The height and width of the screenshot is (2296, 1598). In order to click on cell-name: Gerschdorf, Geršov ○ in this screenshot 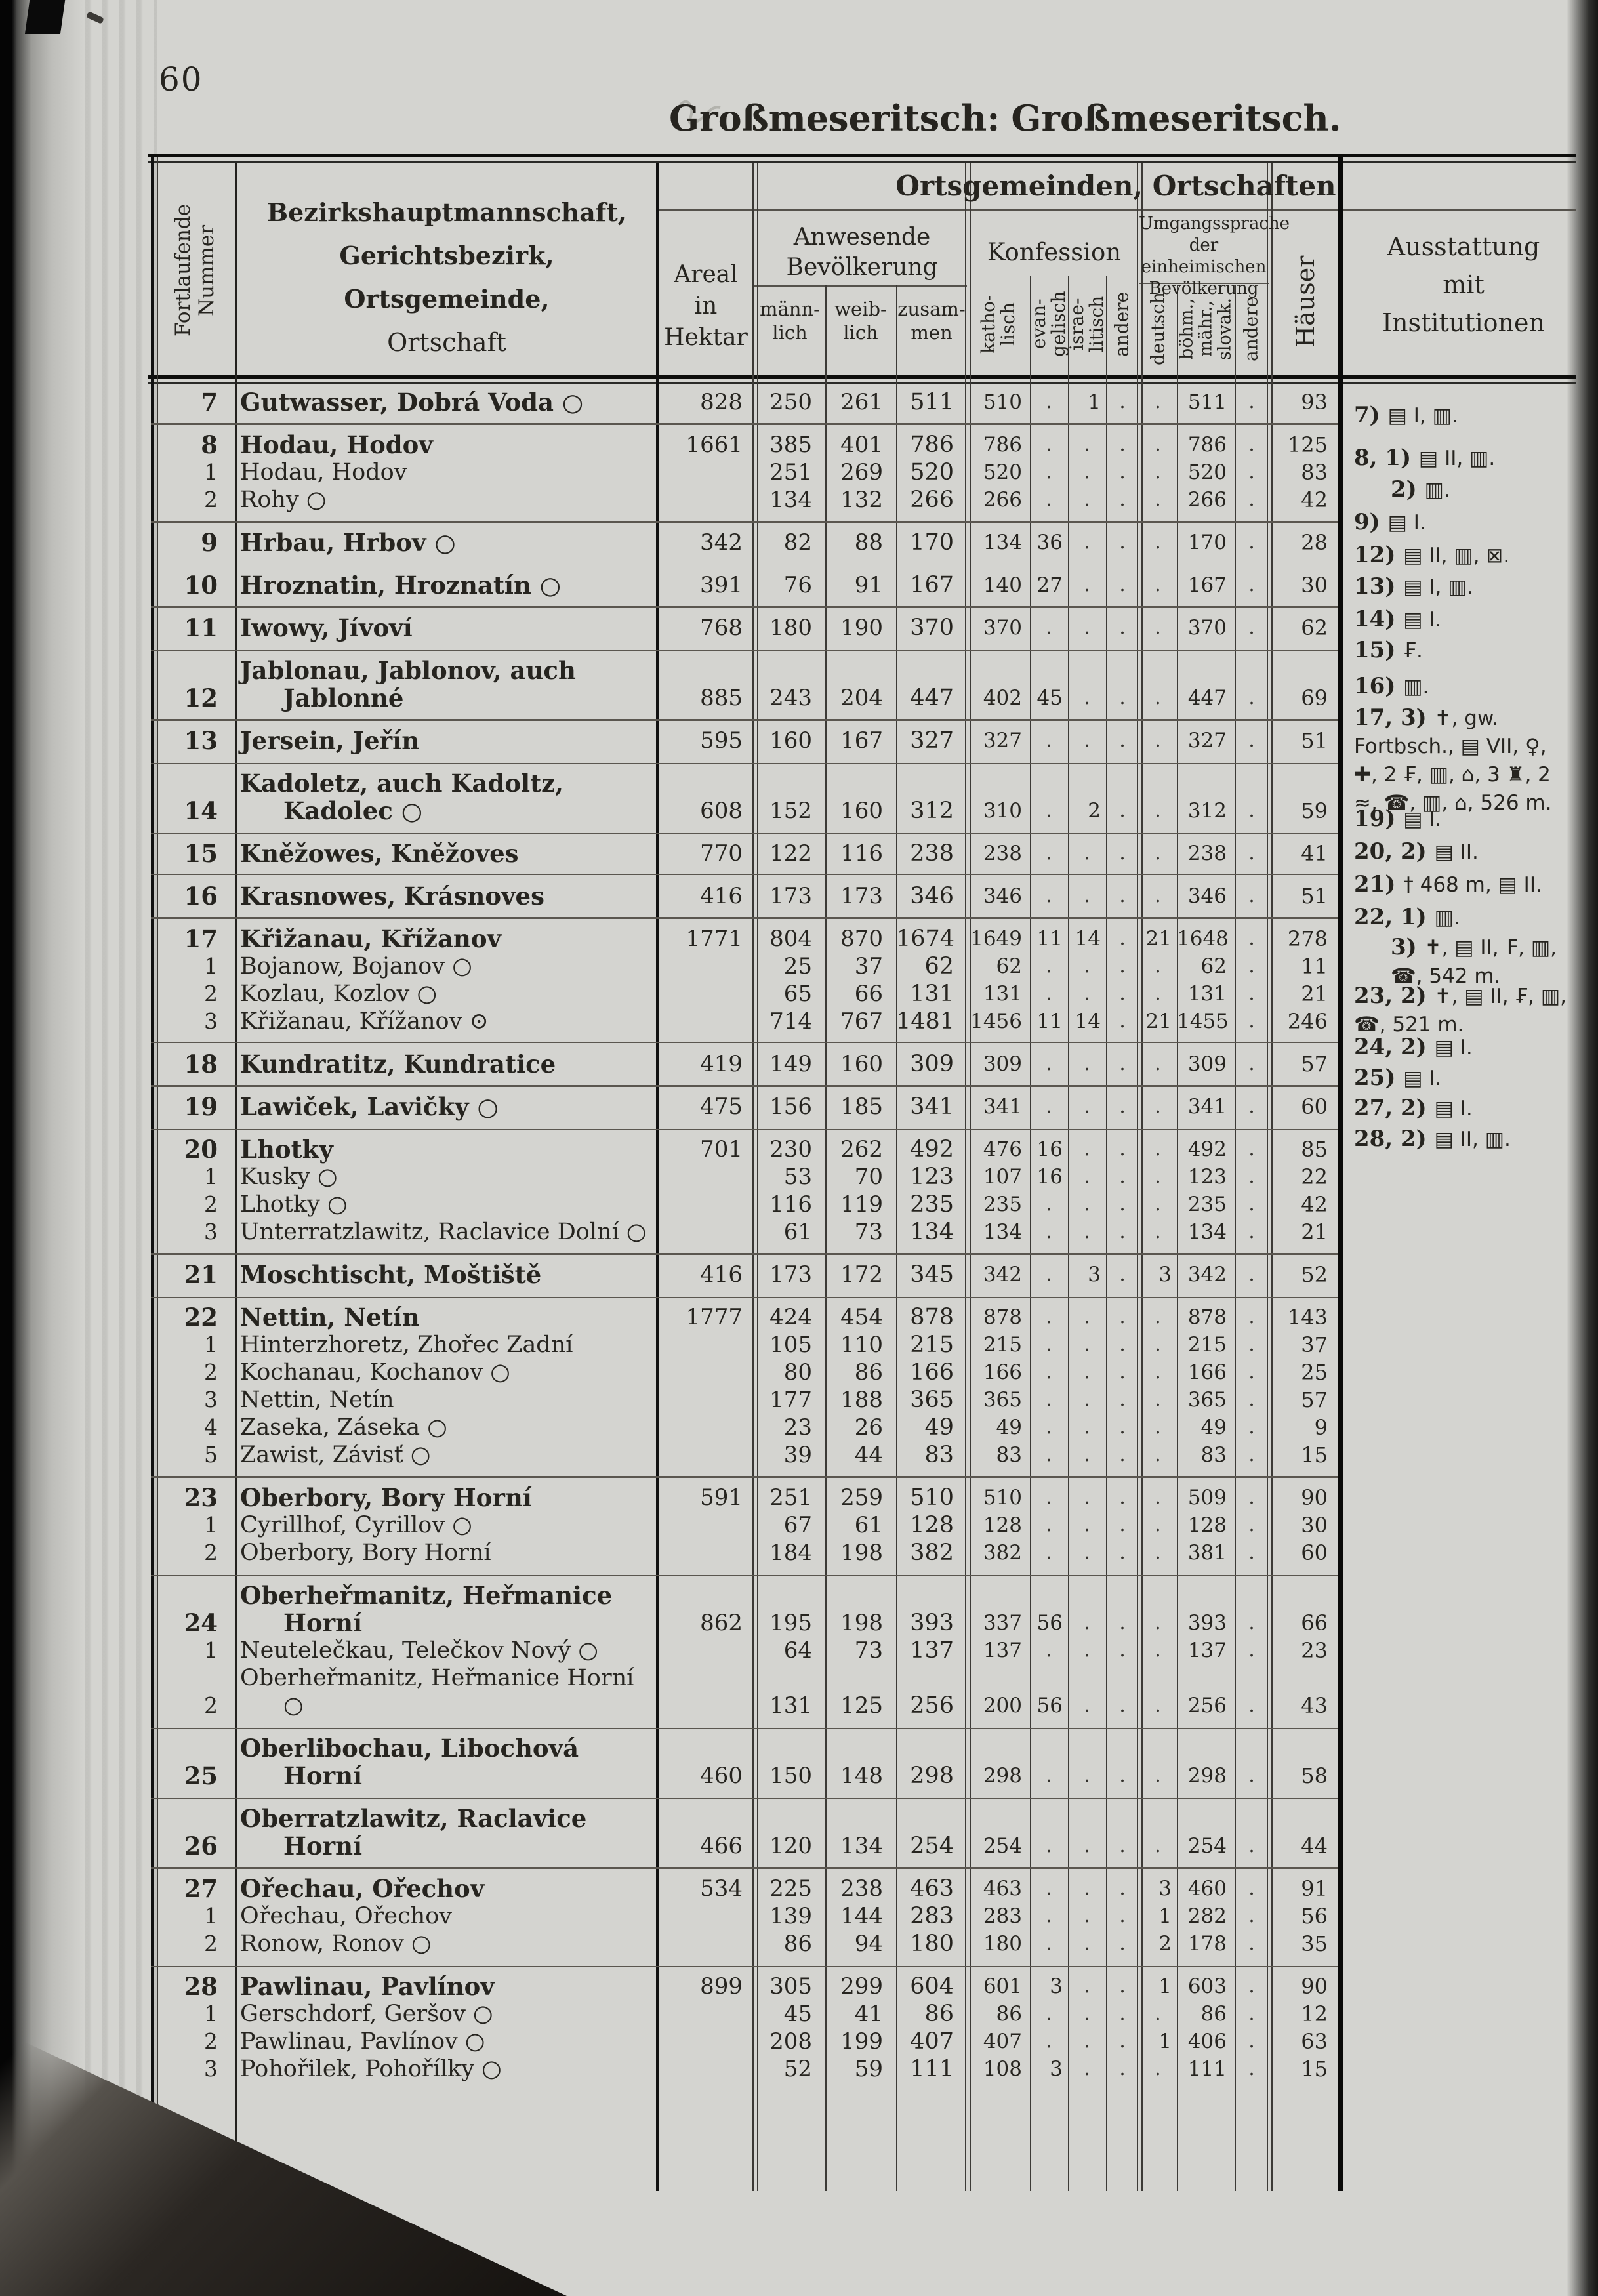, I will do `click(366, 2014)`.